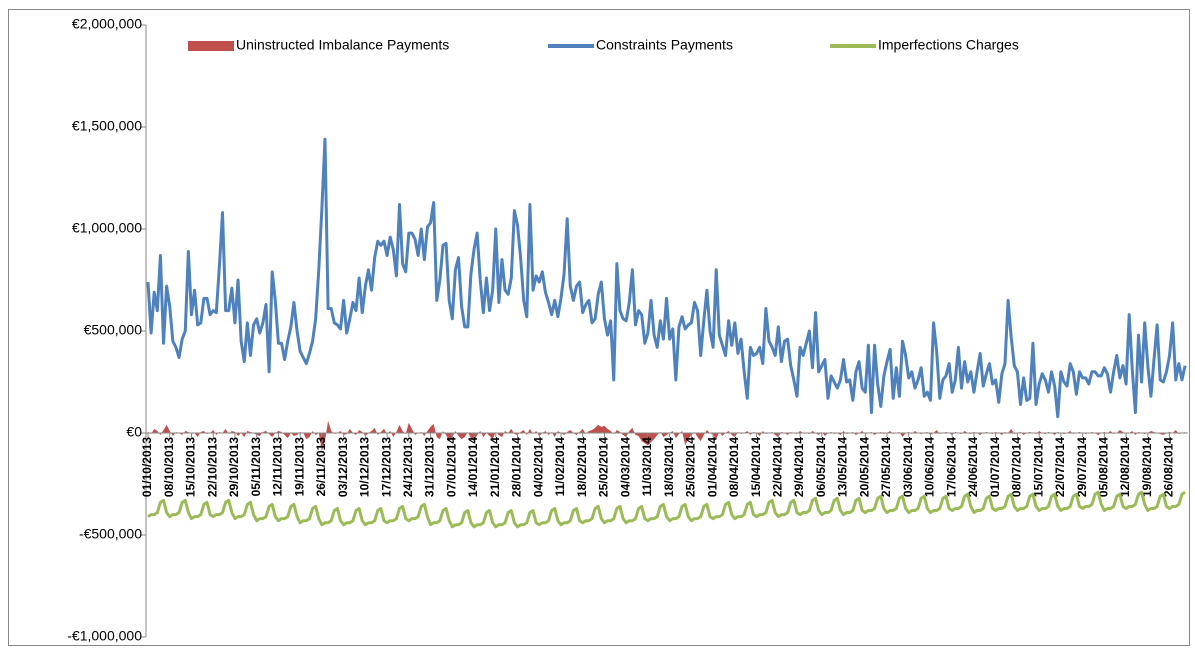 This screenshot has width=1195, height=651. Describe the element at coordinates (1147, 467) in the screenshot. I see `x-tick-label: 19/08/2014` at that location.